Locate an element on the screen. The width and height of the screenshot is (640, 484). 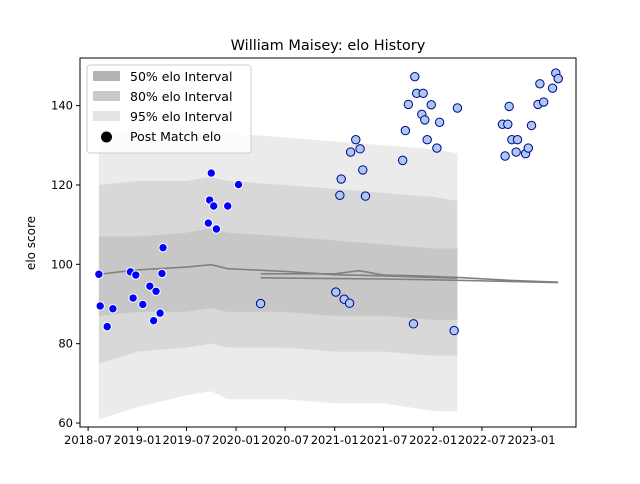
x-tick-label: 2021-01 is located at coordinates (335, 440).